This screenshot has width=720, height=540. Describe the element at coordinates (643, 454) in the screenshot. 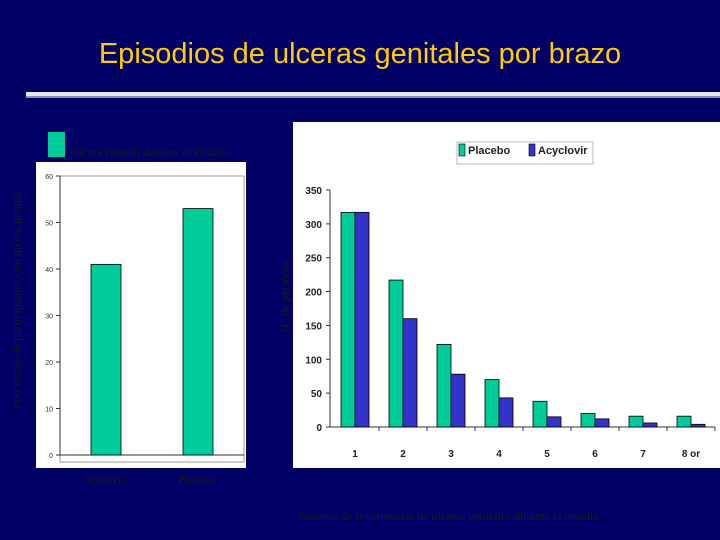

I see `right-x-tick-label: 7` at that location.